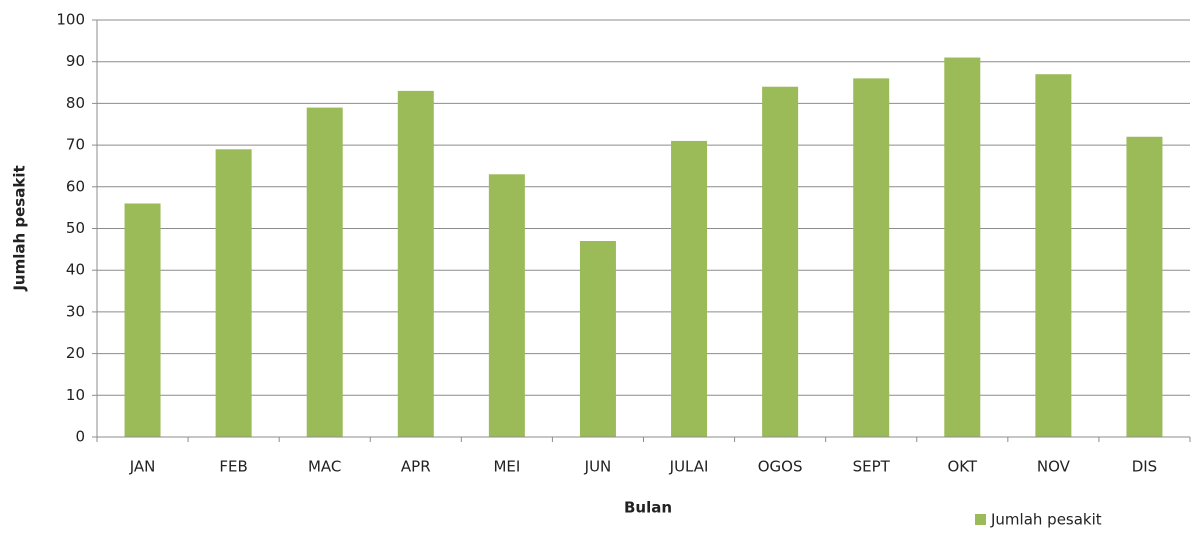 This screenshot has height=534, width=1204. Describe the element at coordinates (980, 519) in the screenshot. I see `legend-swatch` at that location.